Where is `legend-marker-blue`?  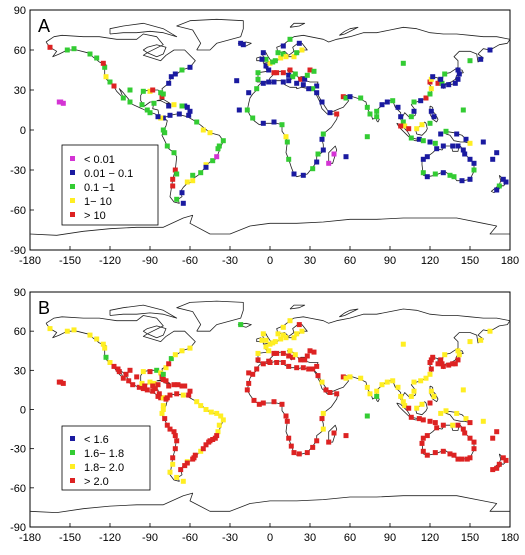
legend-marker-blue is located at coordinates (72, 438).